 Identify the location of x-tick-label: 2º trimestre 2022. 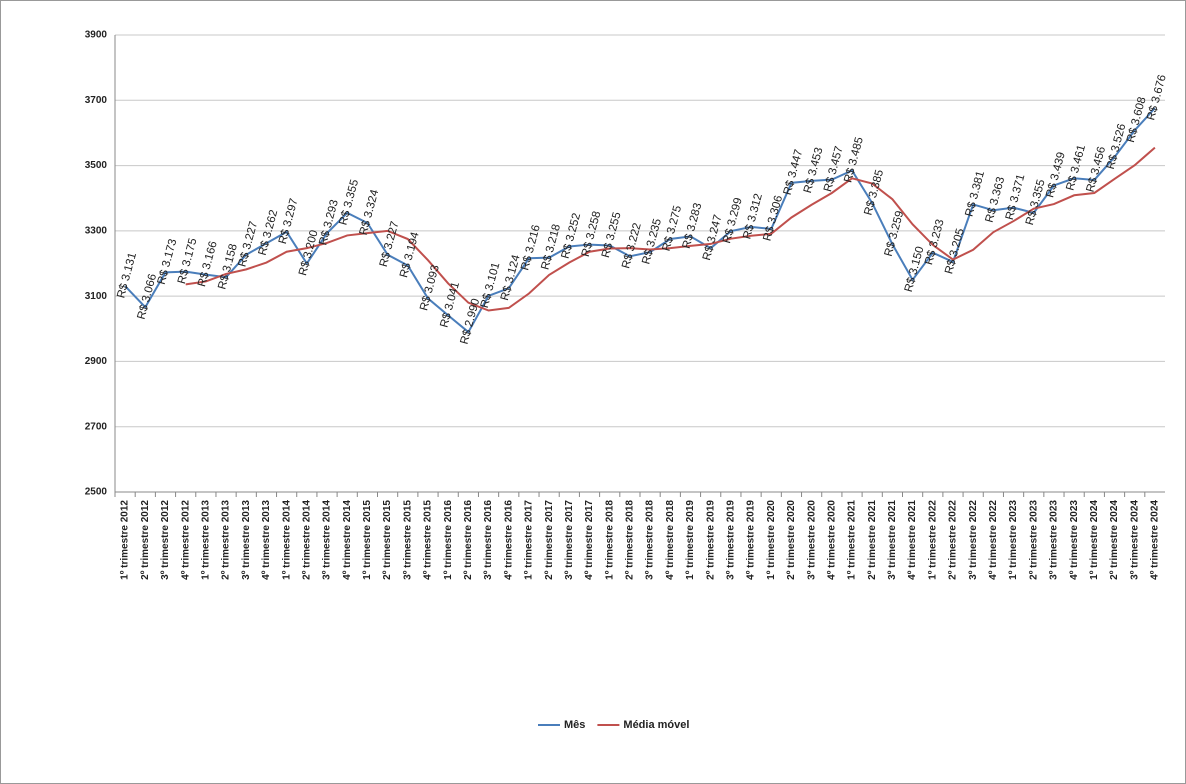
(953, 540).